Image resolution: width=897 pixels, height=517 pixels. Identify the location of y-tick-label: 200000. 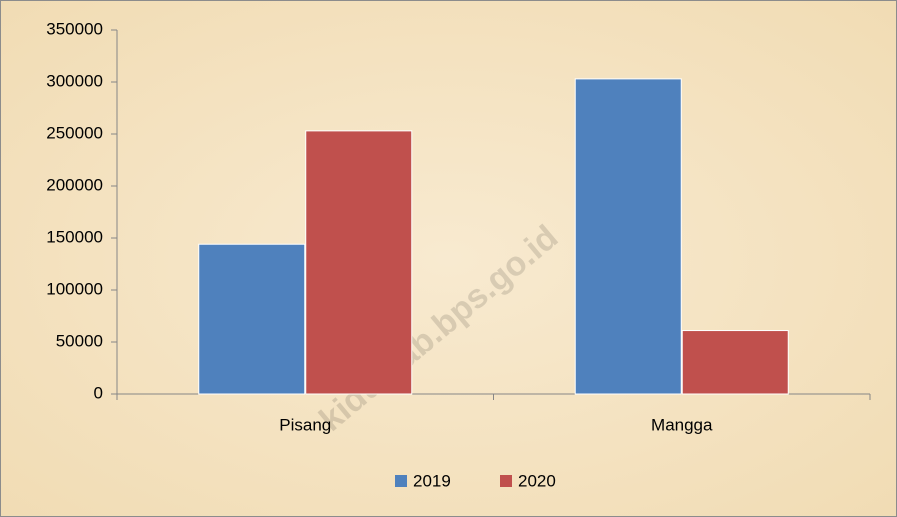
(74, 184).